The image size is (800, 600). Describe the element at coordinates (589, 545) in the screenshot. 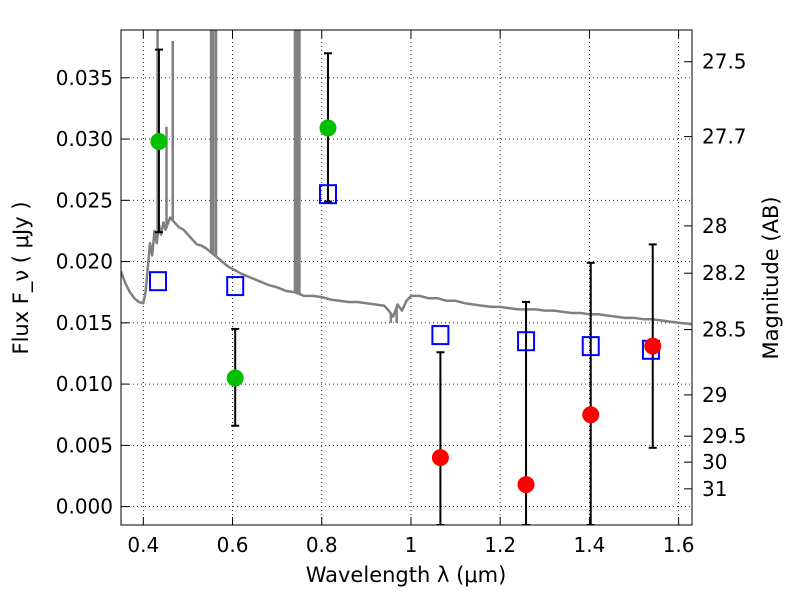

I see `x-tick-label: 1.4` at that location.